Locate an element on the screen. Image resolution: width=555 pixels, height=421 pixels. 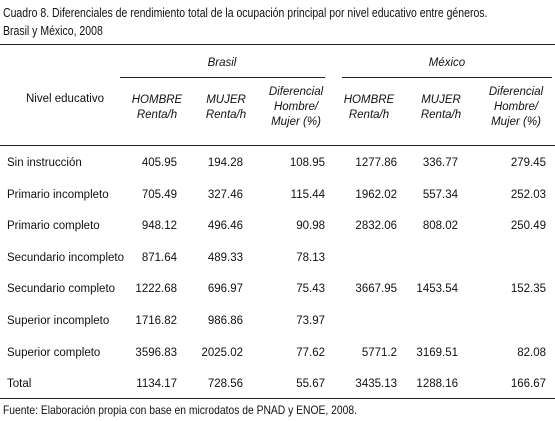
cell: 55.67 is located at coordinates (310, 384).